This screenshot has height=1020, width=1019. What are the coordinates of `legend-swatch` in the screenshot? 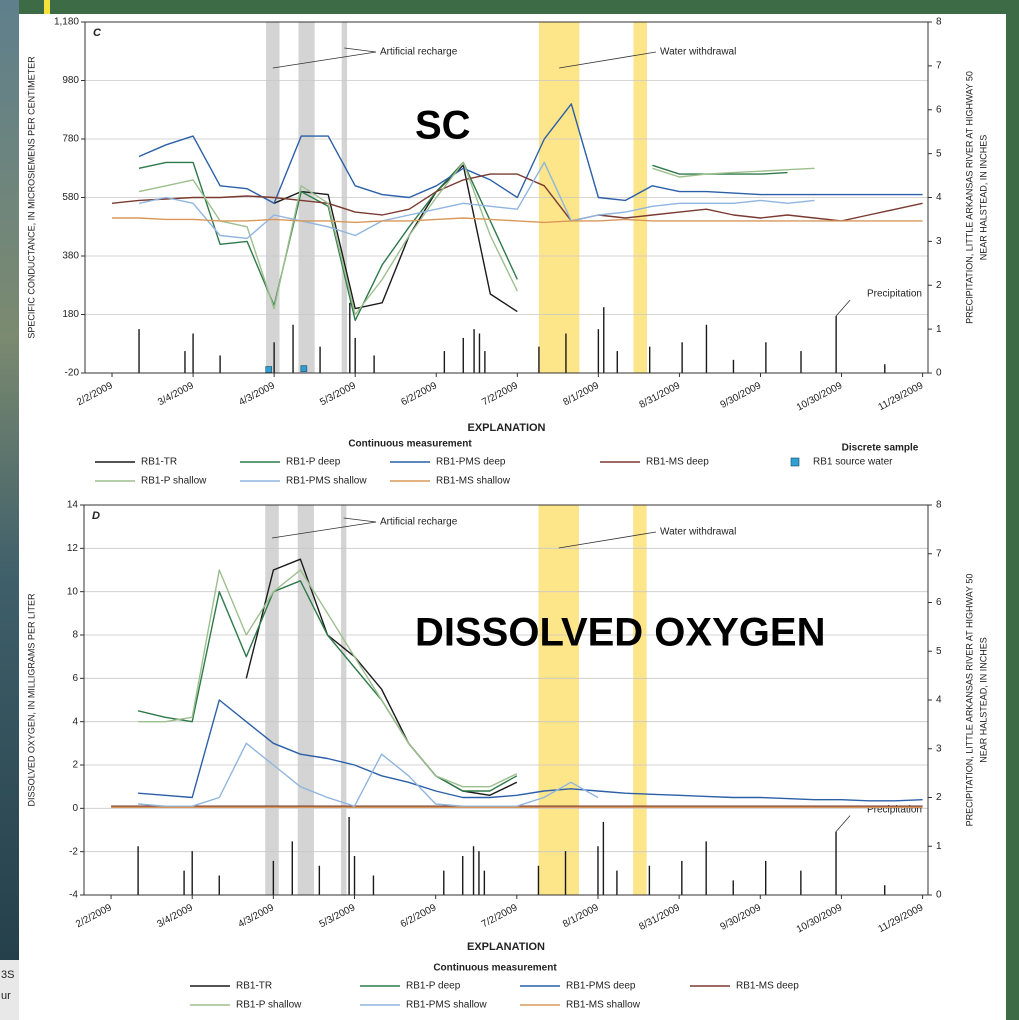 It's located at (795, 462).